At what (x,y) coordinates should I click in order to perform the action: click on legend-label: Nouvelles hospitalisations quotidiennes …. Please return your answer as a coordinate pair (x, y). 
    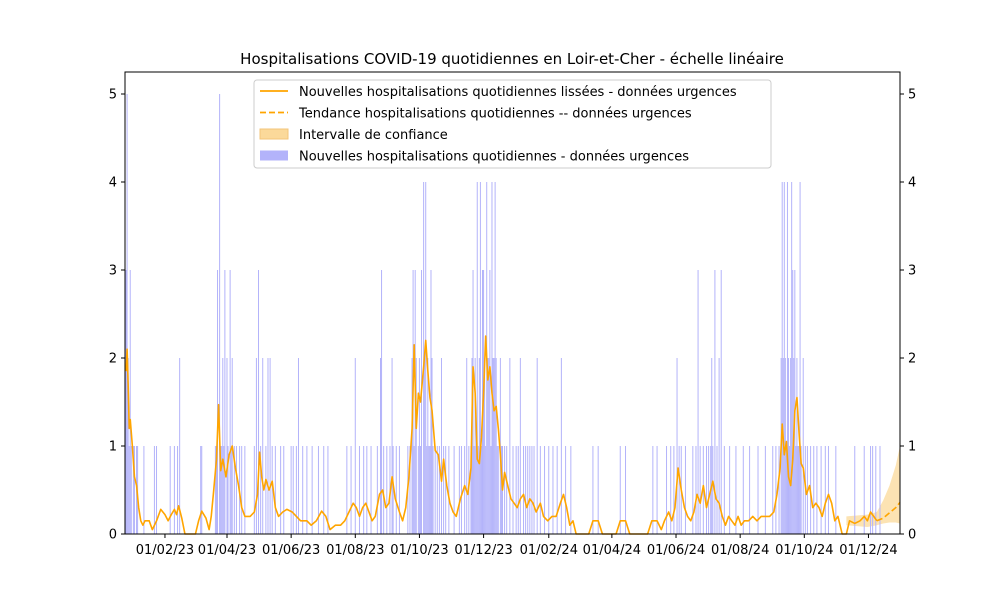
    Looking at the image, I should click on (518, 92).